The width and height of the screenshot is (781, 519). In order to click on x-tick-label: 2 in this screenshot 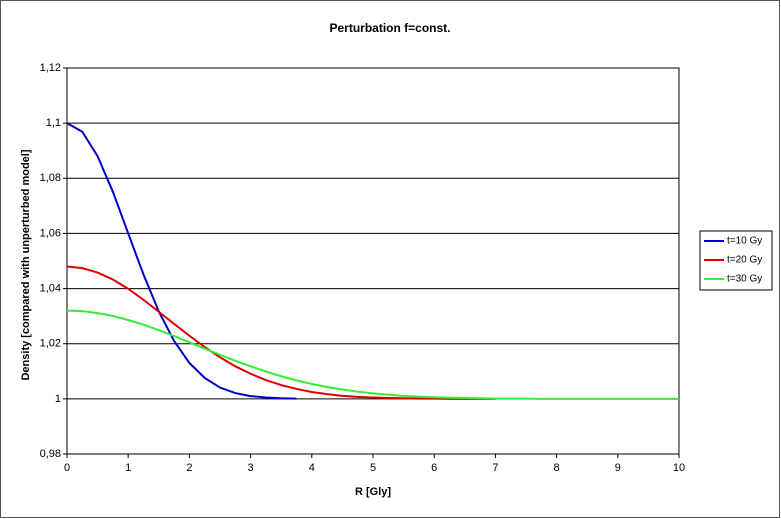, I will do `click(189, 468)`.